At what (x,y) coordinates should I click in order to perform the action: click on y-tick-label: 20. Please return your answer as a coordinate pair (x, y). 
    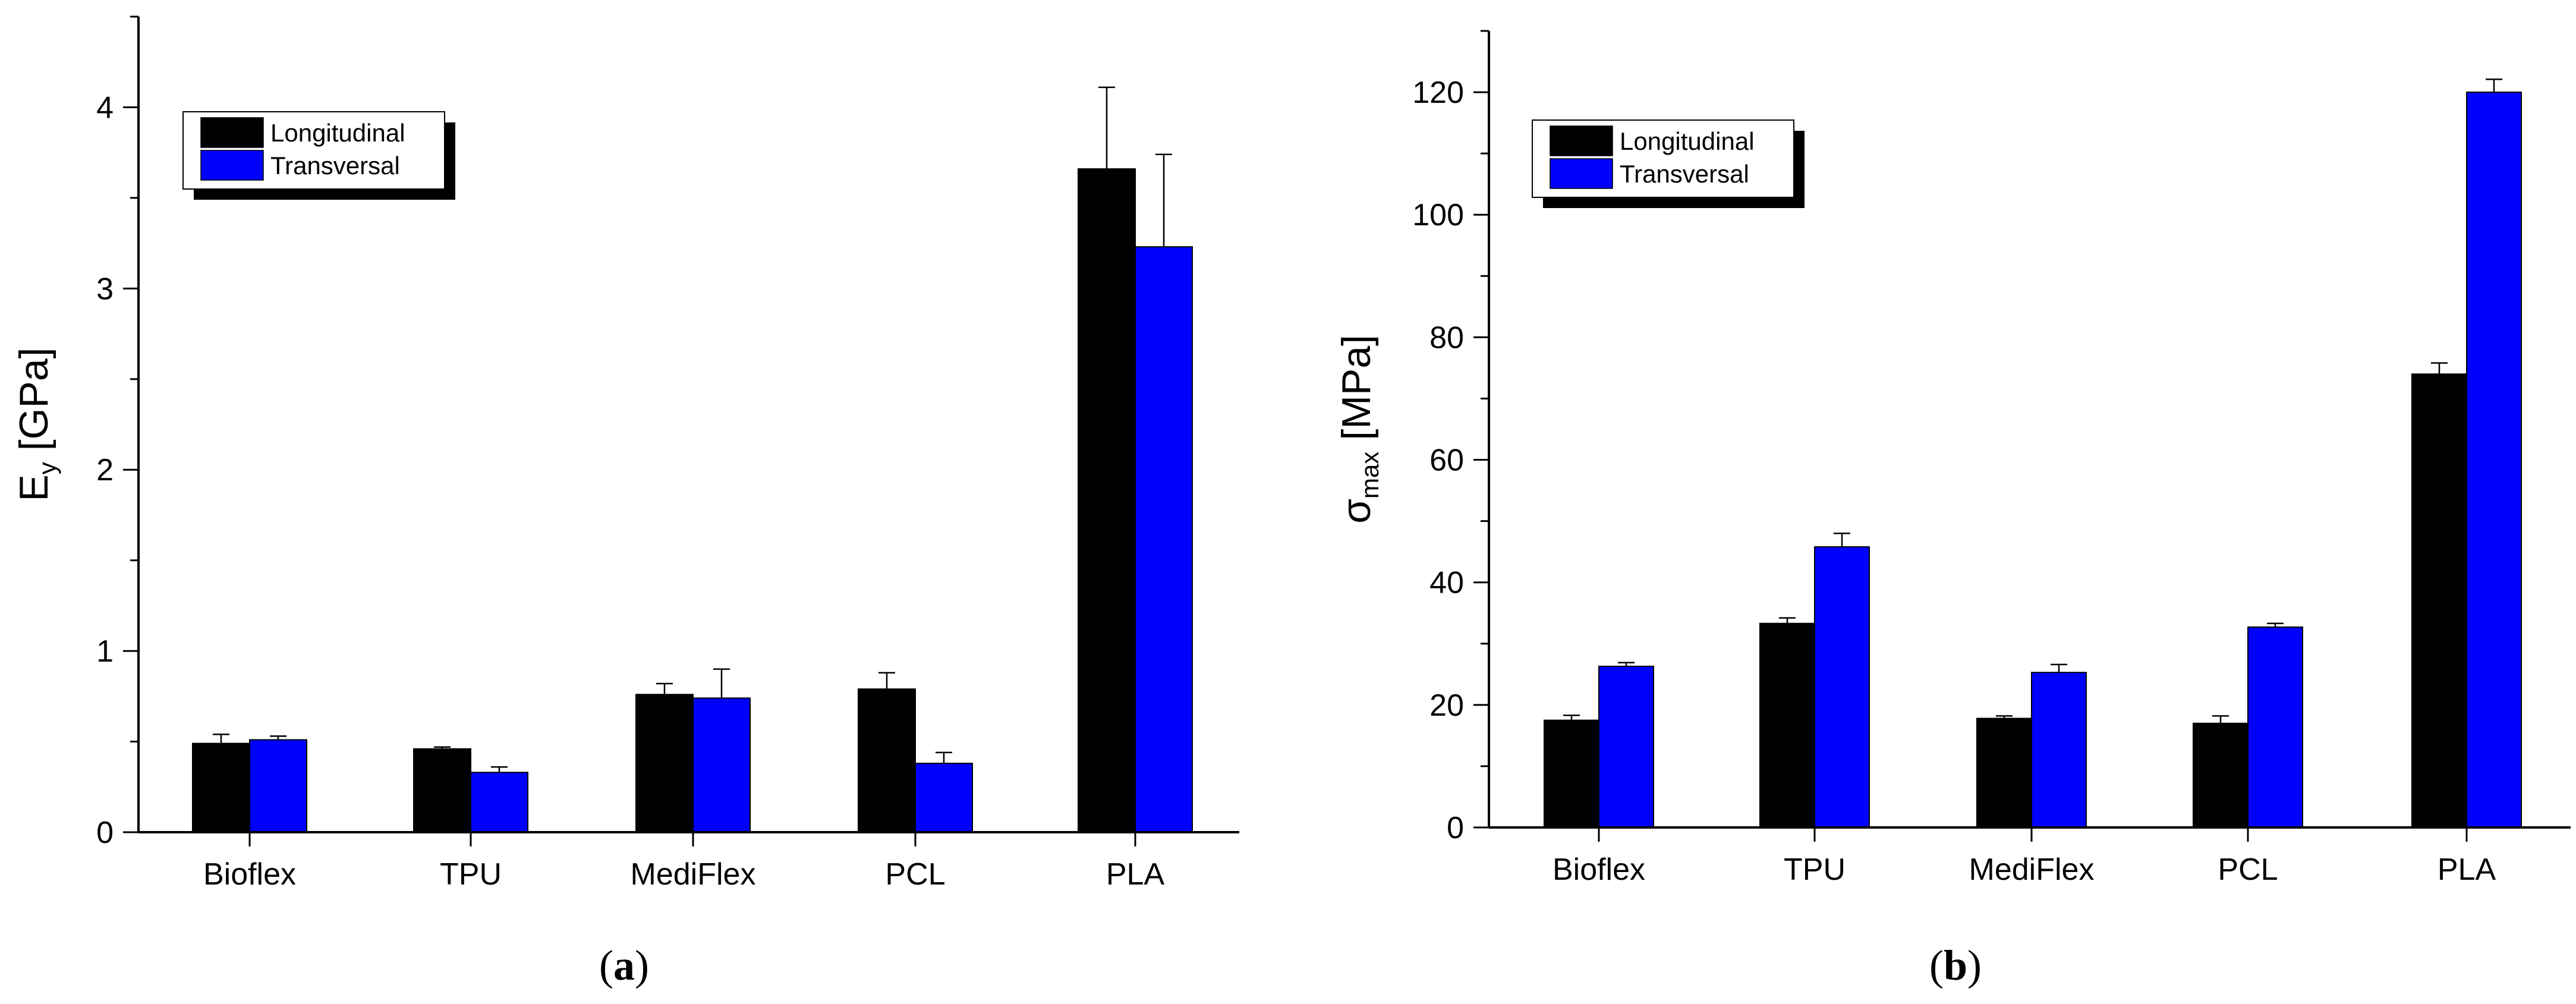
    Looking at the image, I should click on (1446, 705).